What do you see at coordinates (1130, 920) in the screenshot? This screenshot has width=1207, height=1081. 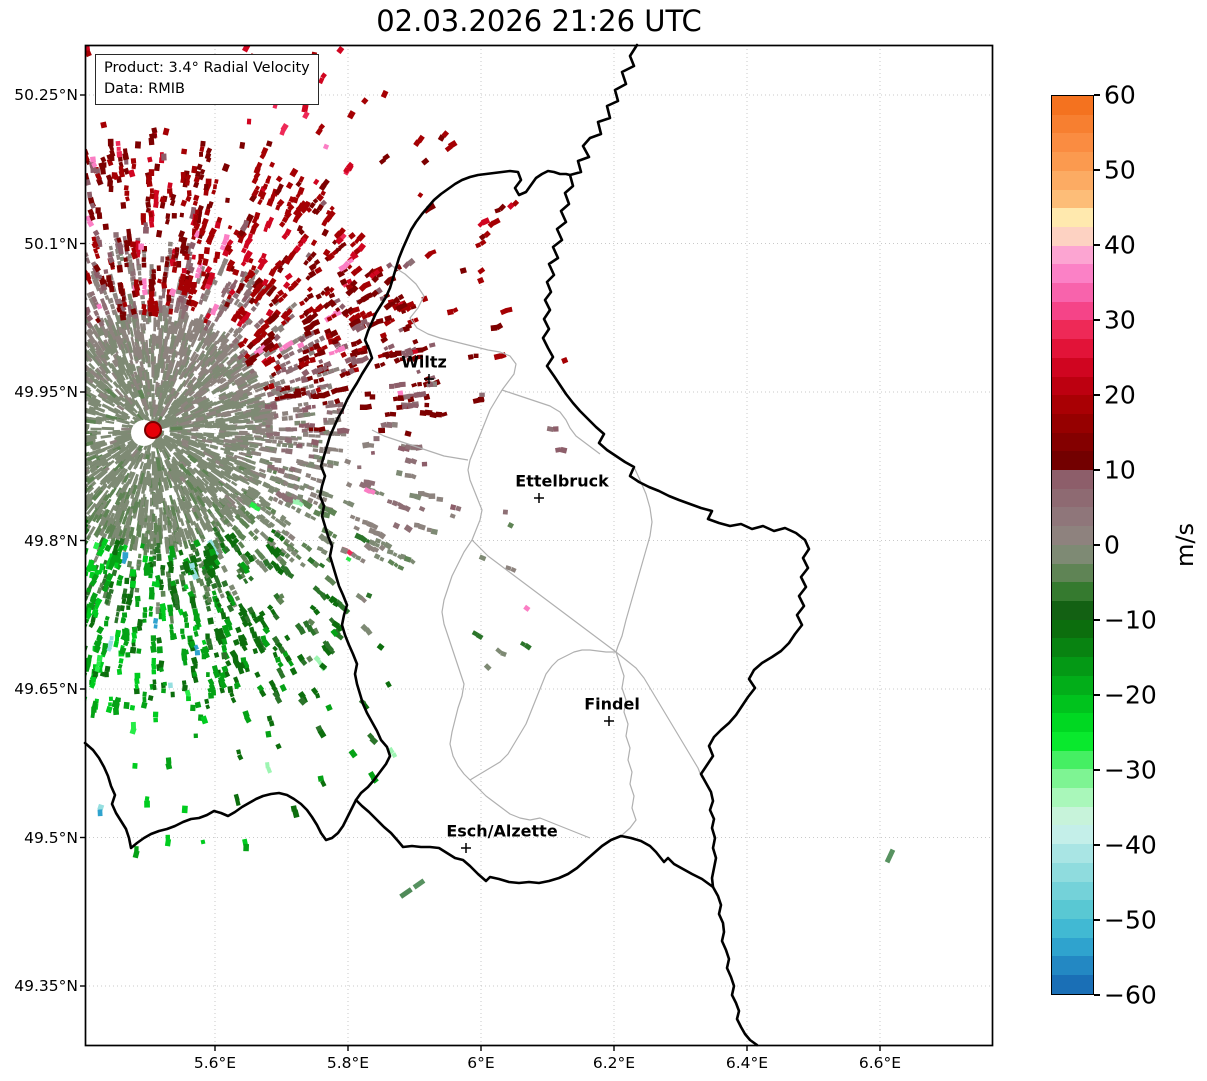 I see `colorbar-tick-label: −50` at bounding box center [1130, 920].